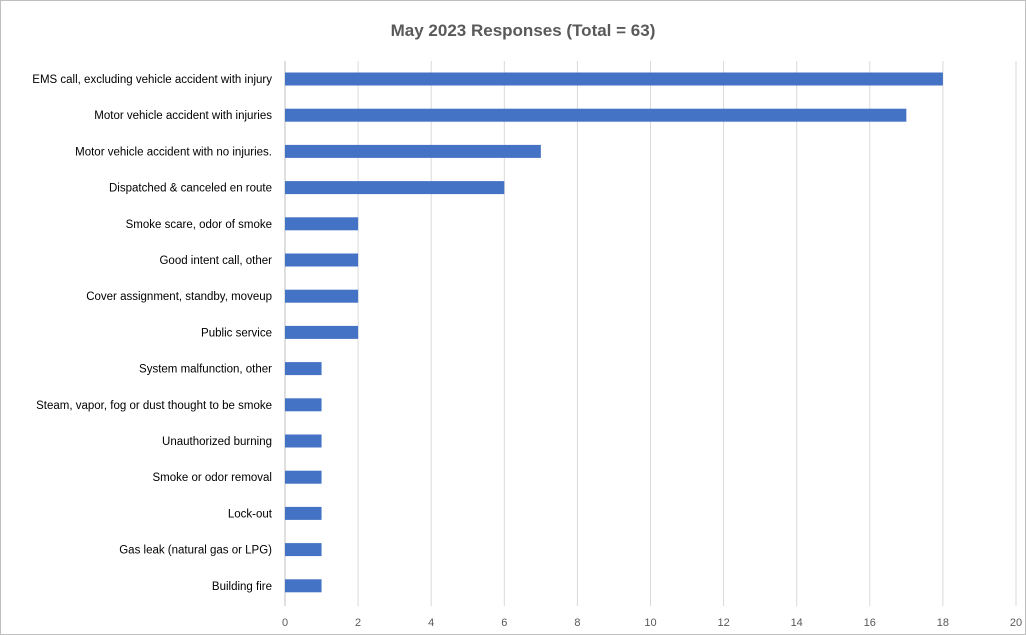  What do you see at coordinates (1016, 623) in the screenshot?
I see `x-tick-label: 20` at bounding box center [1016, 623].